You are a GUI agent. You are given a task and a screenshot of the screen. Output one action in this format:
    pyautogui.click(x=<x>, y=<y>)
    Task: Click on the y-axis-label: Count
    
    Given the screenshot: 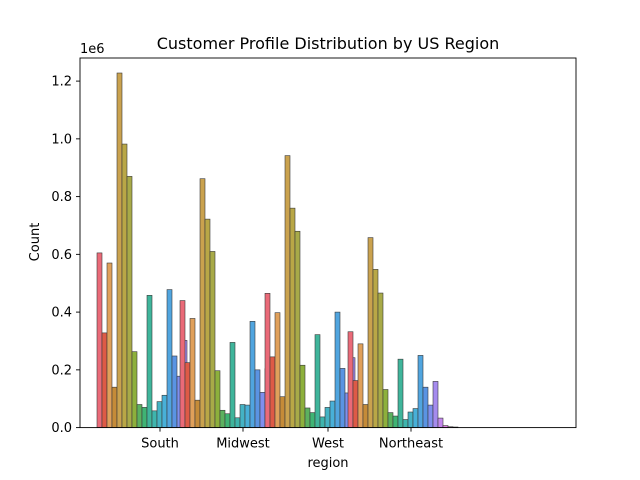 What is the action you would take?
    pyautogui.click(x=35, y=242)
    